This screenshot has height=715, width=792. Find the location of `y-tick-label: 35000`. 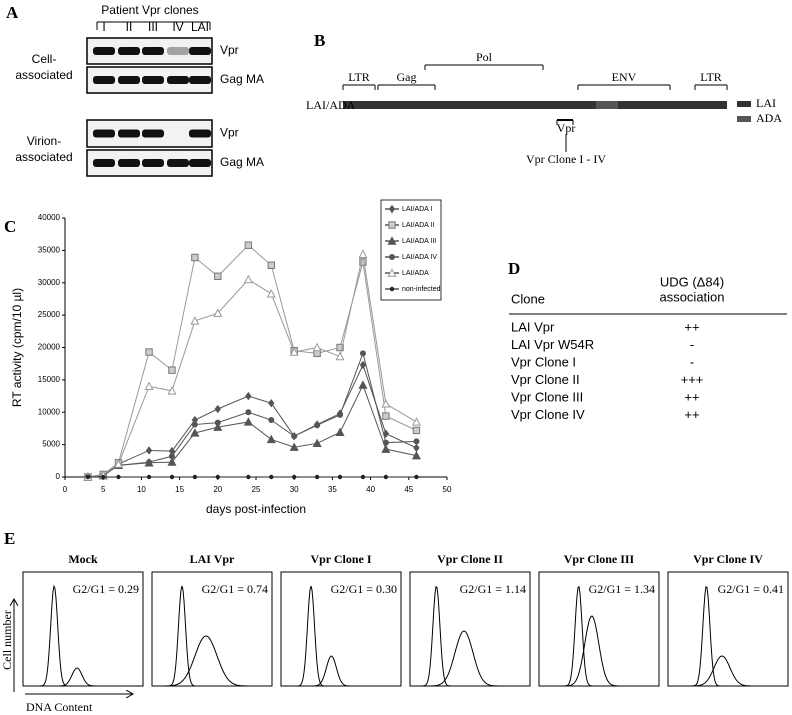

y-tick-label: 35000 is located at coordinates (49, 249).